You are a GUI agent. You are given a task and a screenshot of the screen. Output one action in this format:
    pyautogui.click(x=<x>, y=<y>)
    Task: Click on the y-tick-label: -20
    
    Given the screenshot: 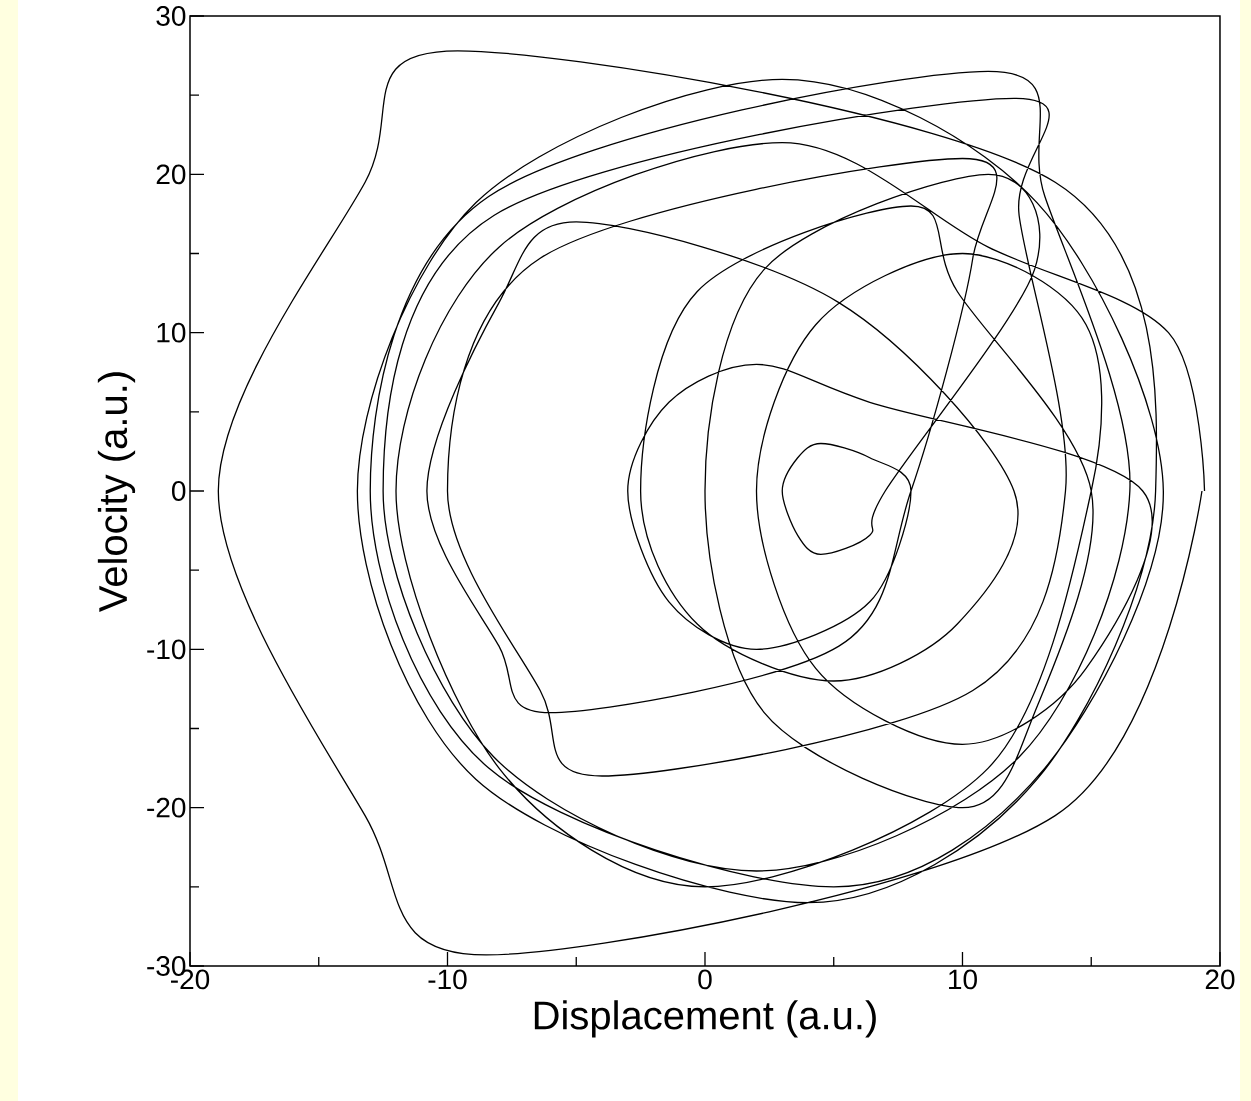 What is the action you would take?
    pyautogui.click(x=166, y=807)
    